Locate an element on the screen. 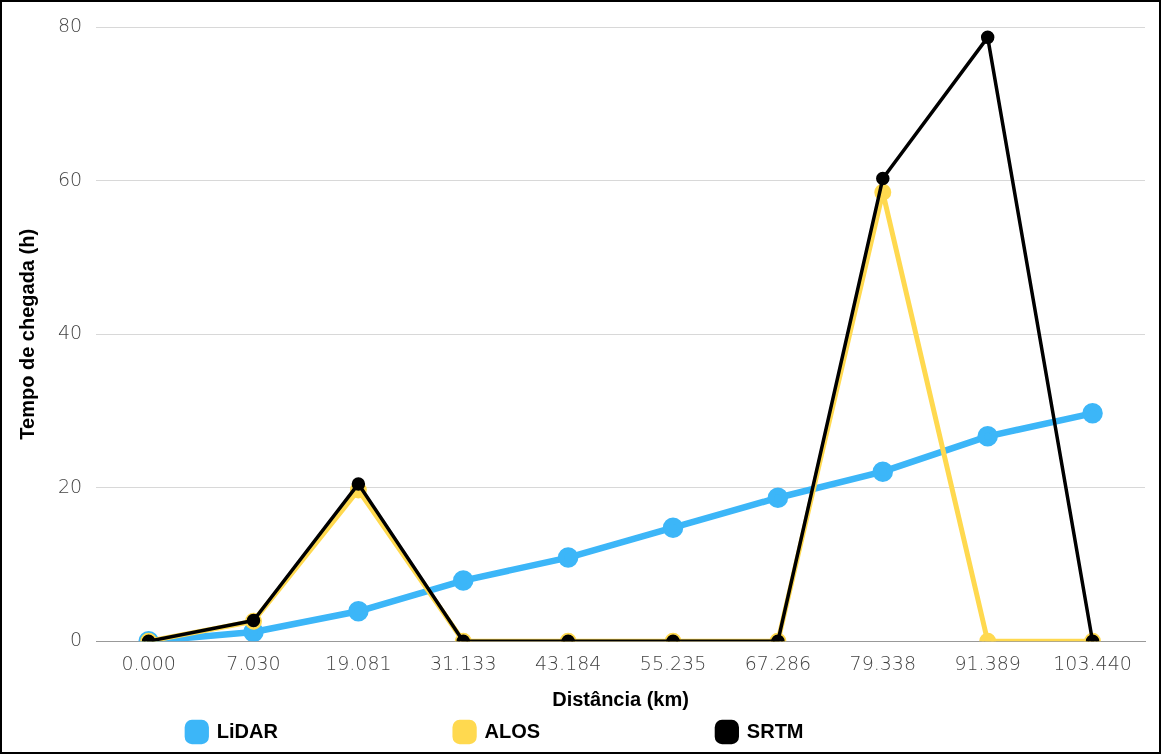  x-tick-label: 103.440 is located at coordinates (1092, 662).